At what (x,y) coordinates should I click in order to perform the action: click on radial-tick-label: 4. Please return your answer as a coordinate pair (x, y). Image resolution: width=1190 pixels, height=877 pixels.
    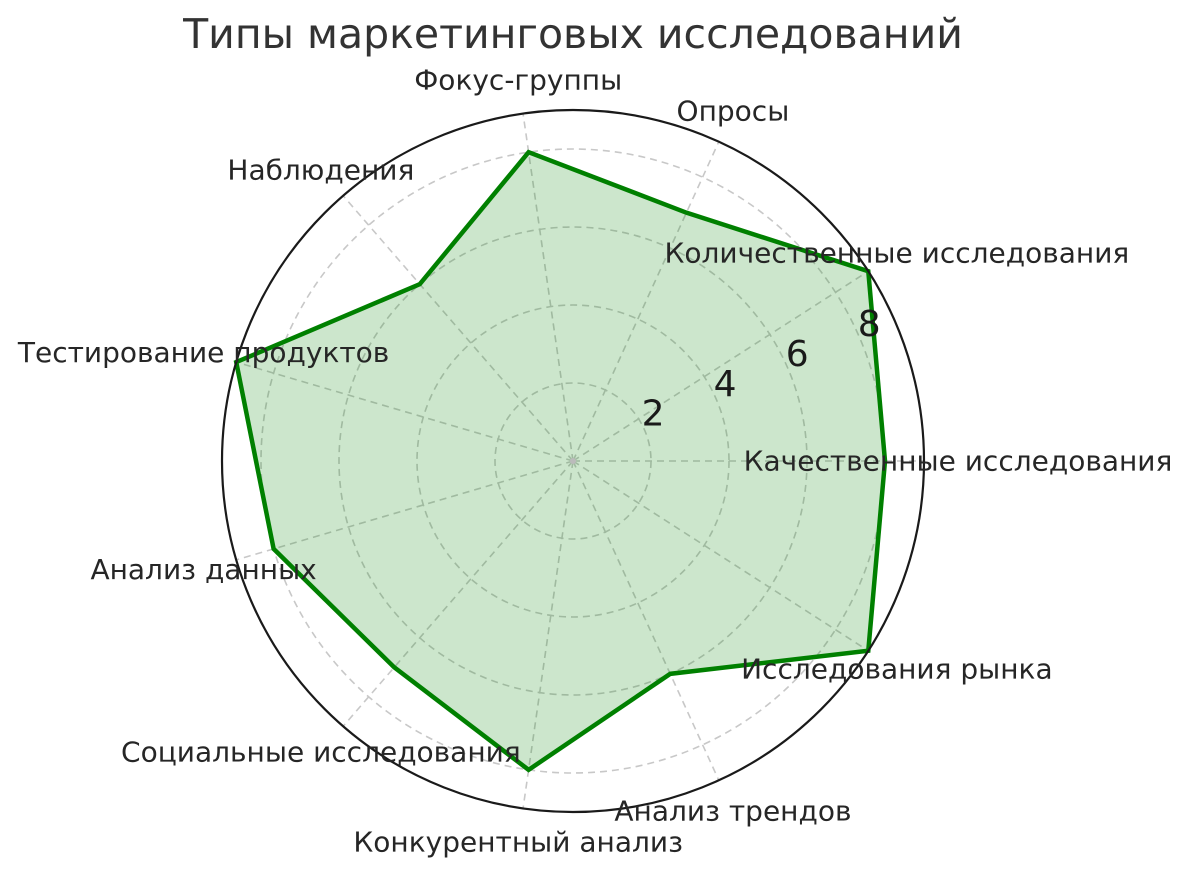
    Looking at the image, I should click on (725, 384).